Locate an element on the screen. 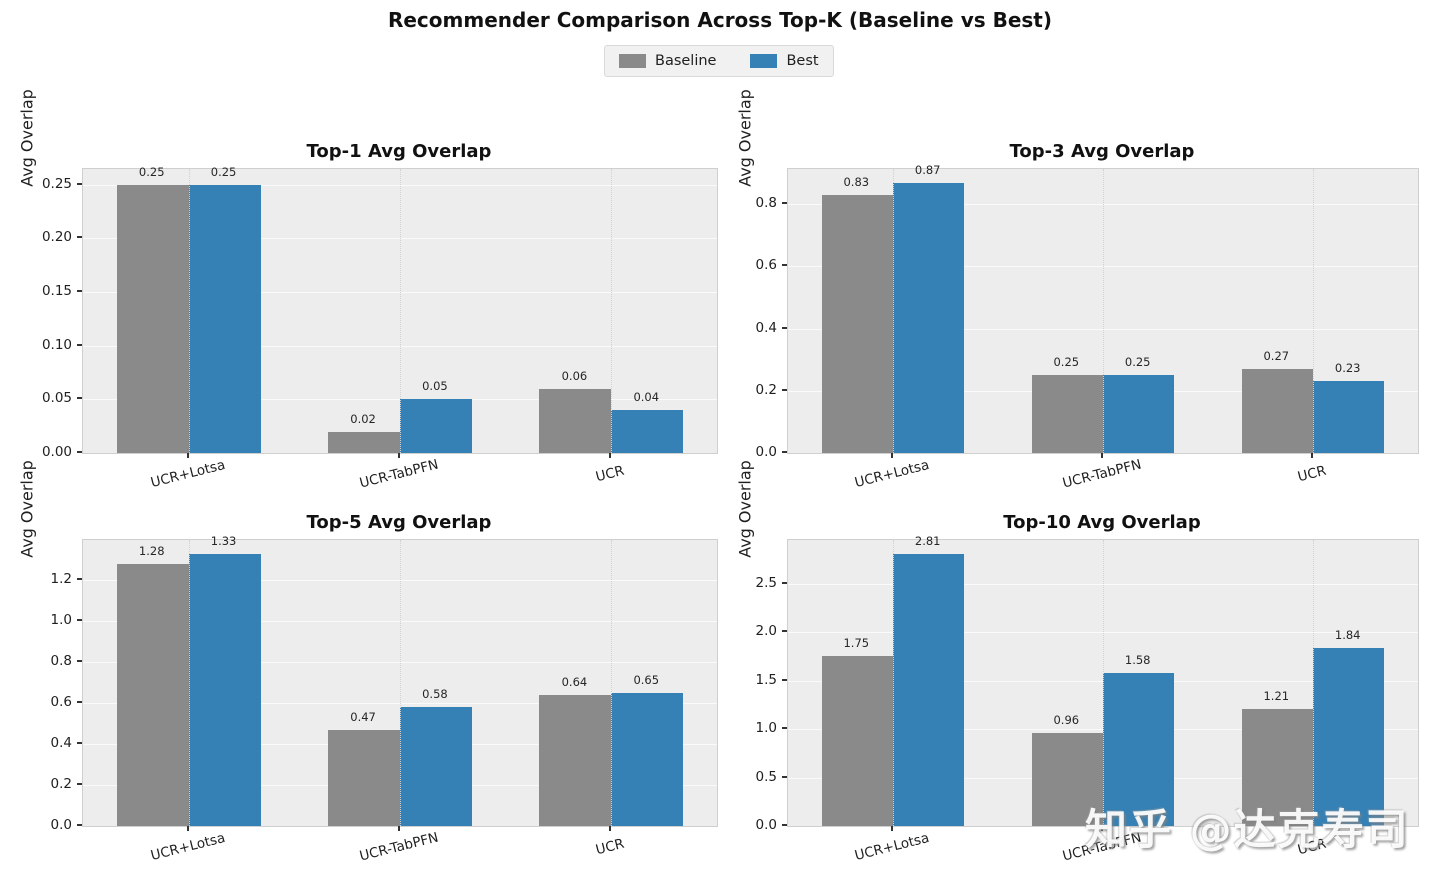  bar-value-label: 0.96 is located at coordinates (1066, 719).